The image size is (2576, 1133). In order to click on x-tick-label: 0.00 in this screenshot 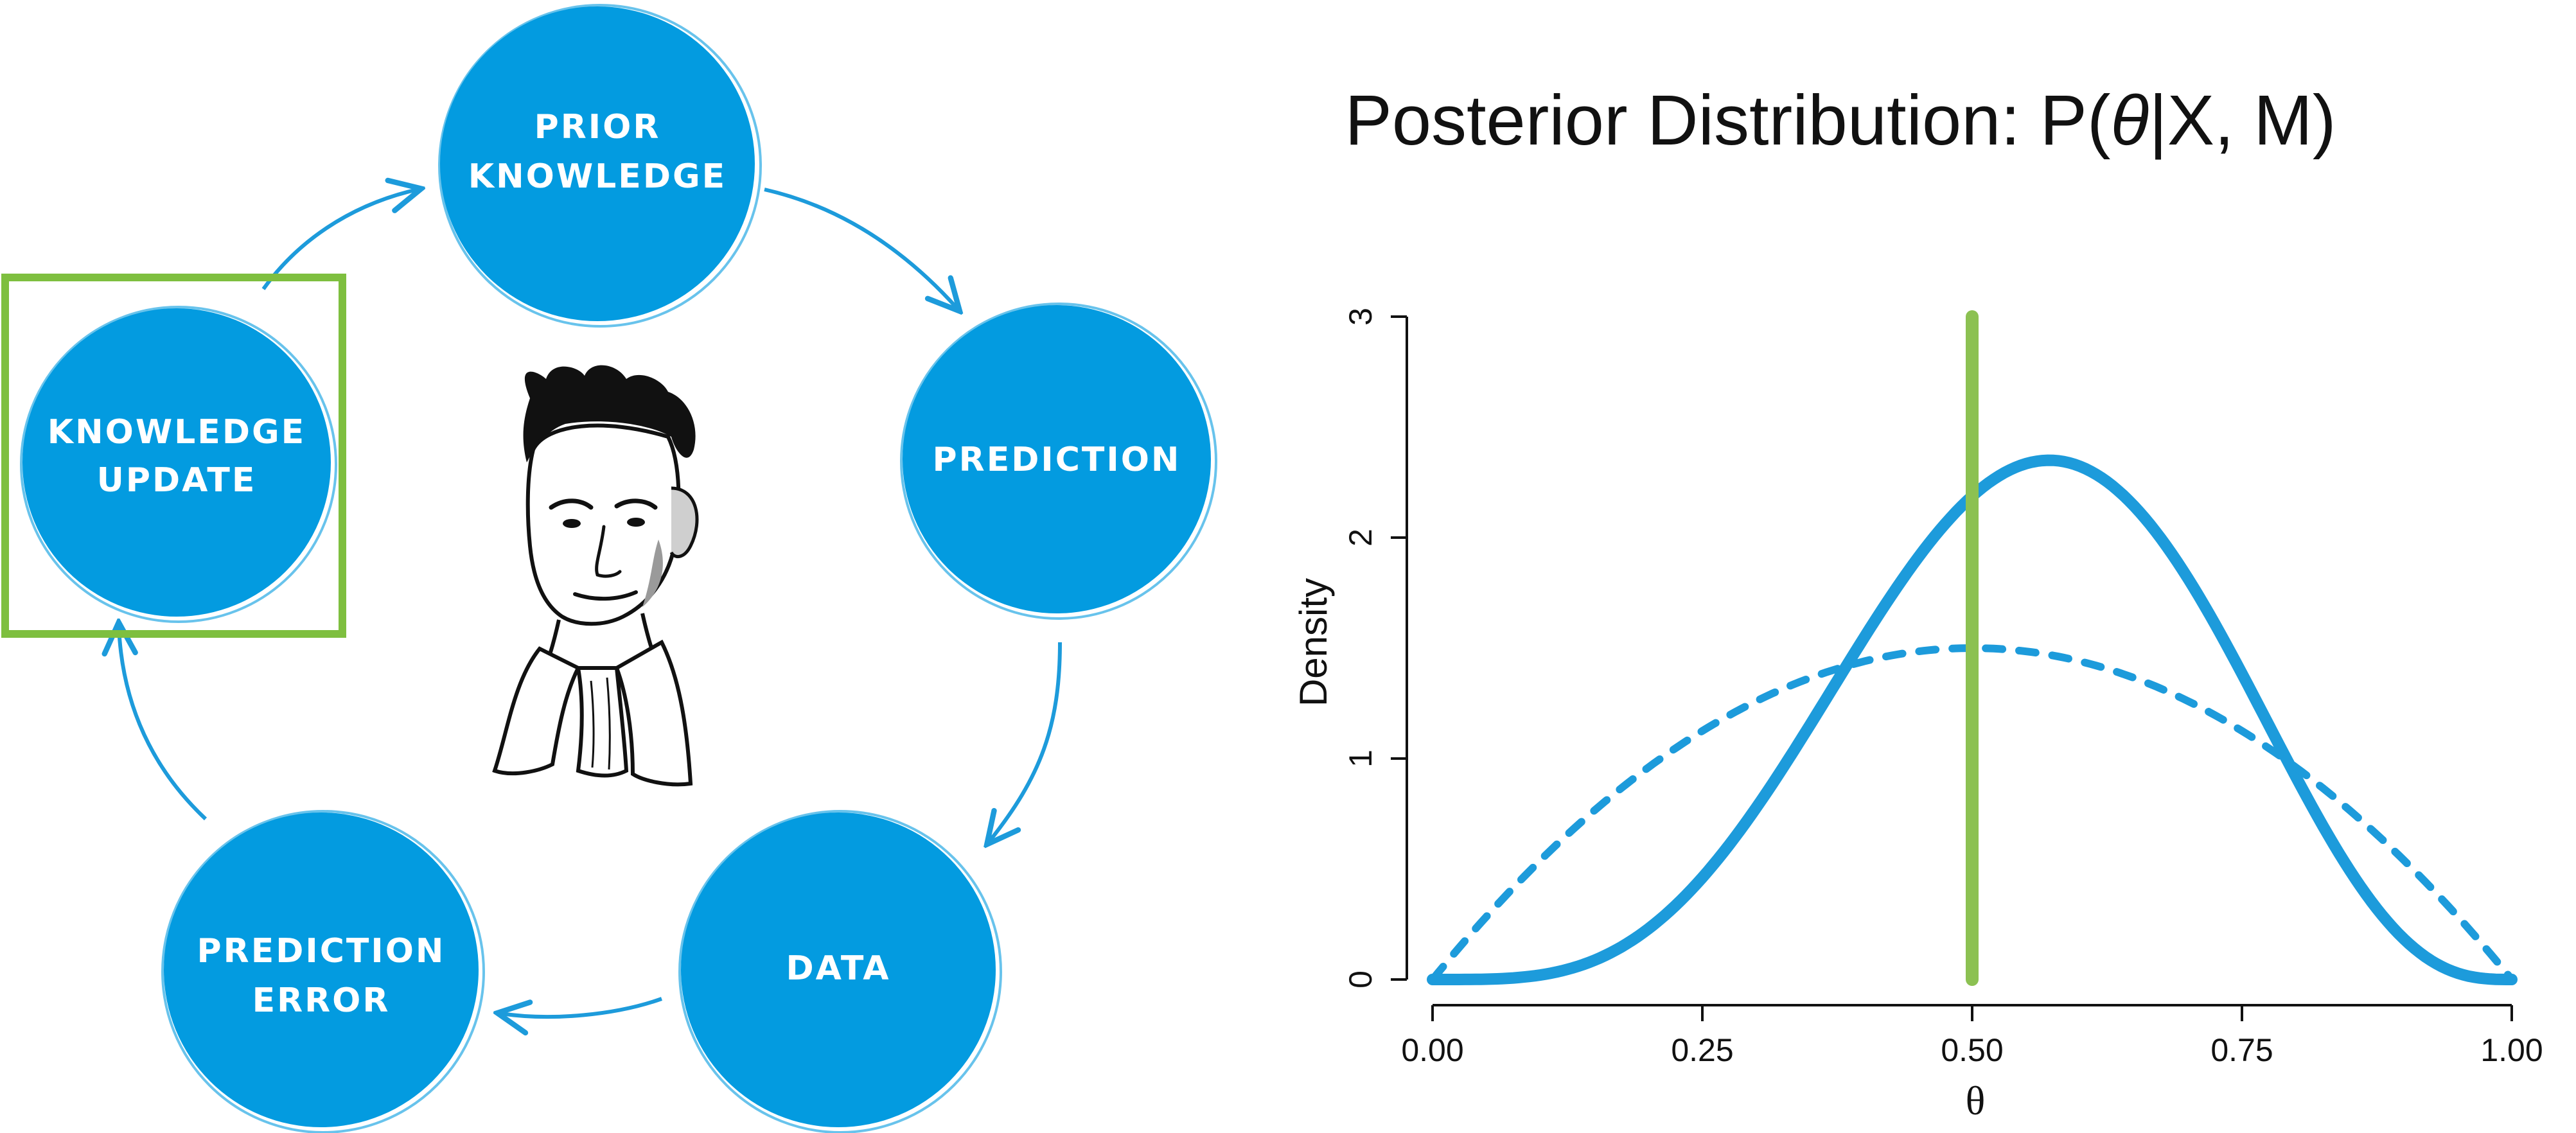, I will do `click(1432, 1050)`.